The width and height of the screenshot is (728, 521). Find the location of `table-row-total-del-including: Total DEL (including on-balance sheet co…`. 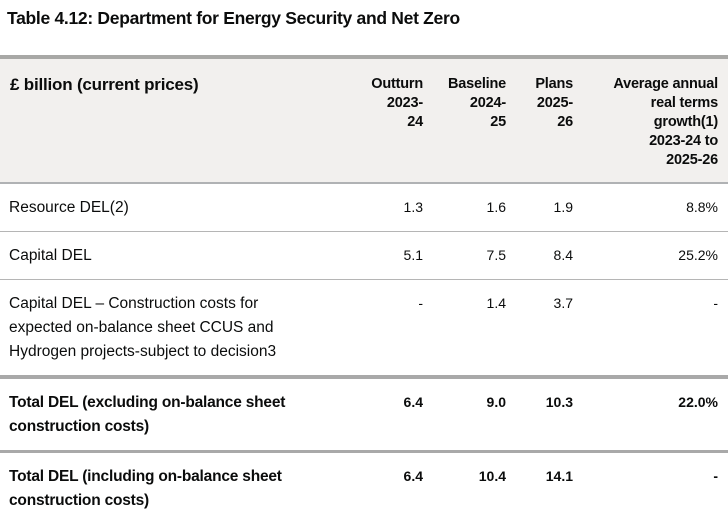

table-row-total-del-including: Total DEL (including on-balance sheet co… is located at coordinates (364, 486).